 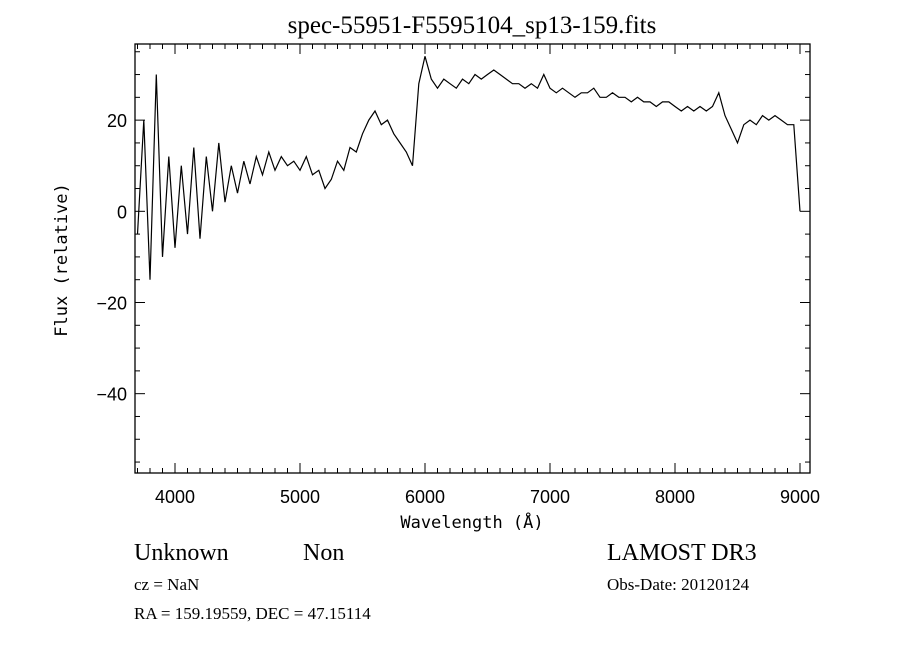 I want to click on y-tick-label: −20, so click(x=111, y=303).